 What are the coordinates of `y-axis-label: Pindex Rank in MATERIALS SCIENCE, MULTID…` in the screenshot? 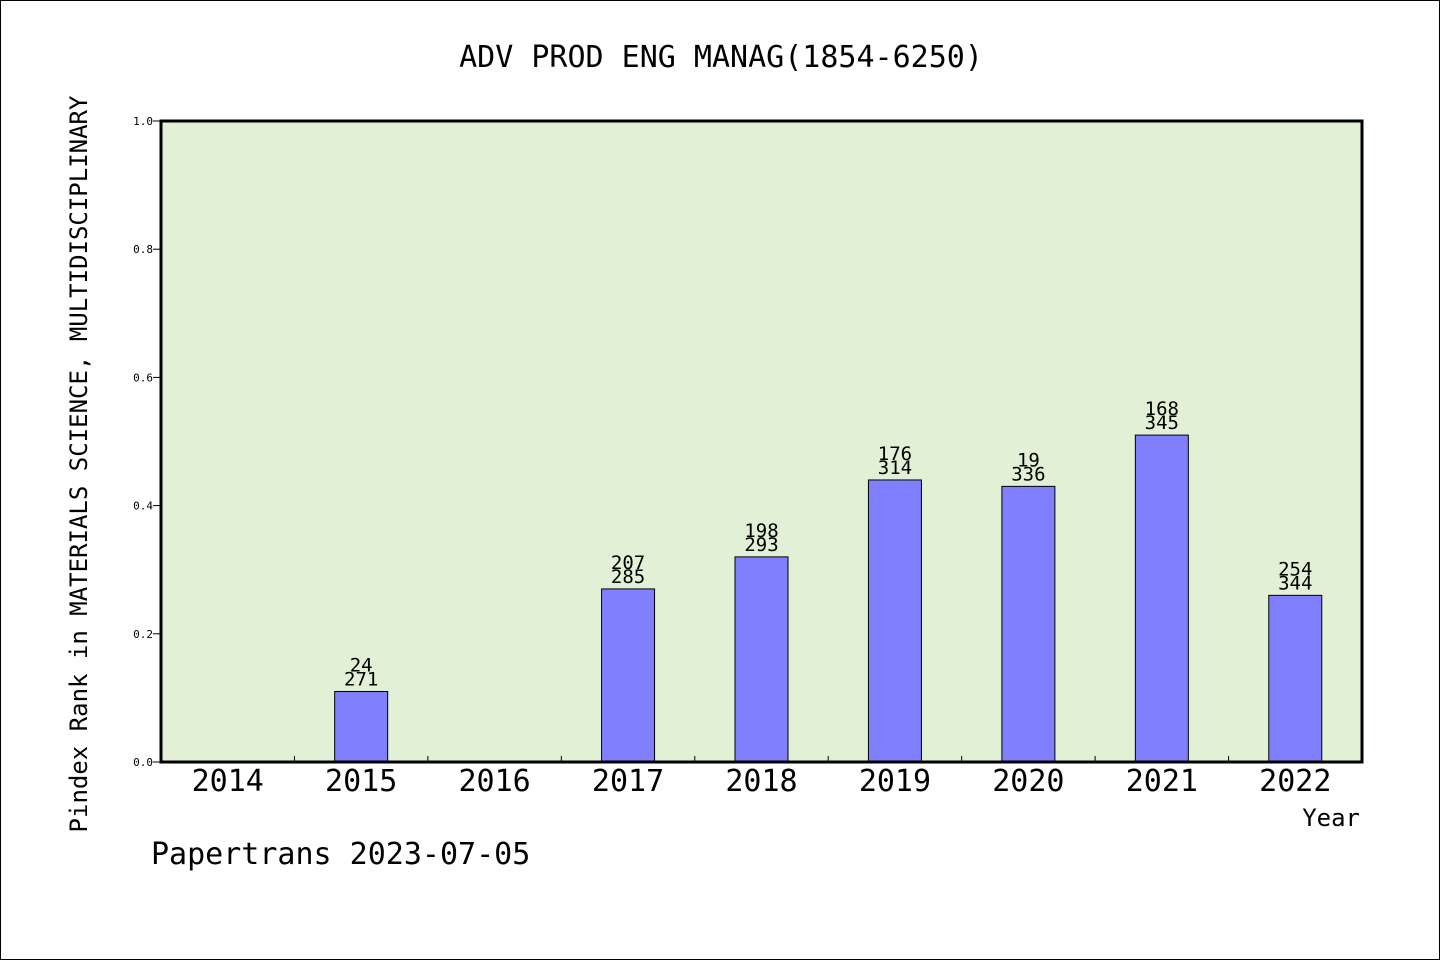 It's located at (79, 463).